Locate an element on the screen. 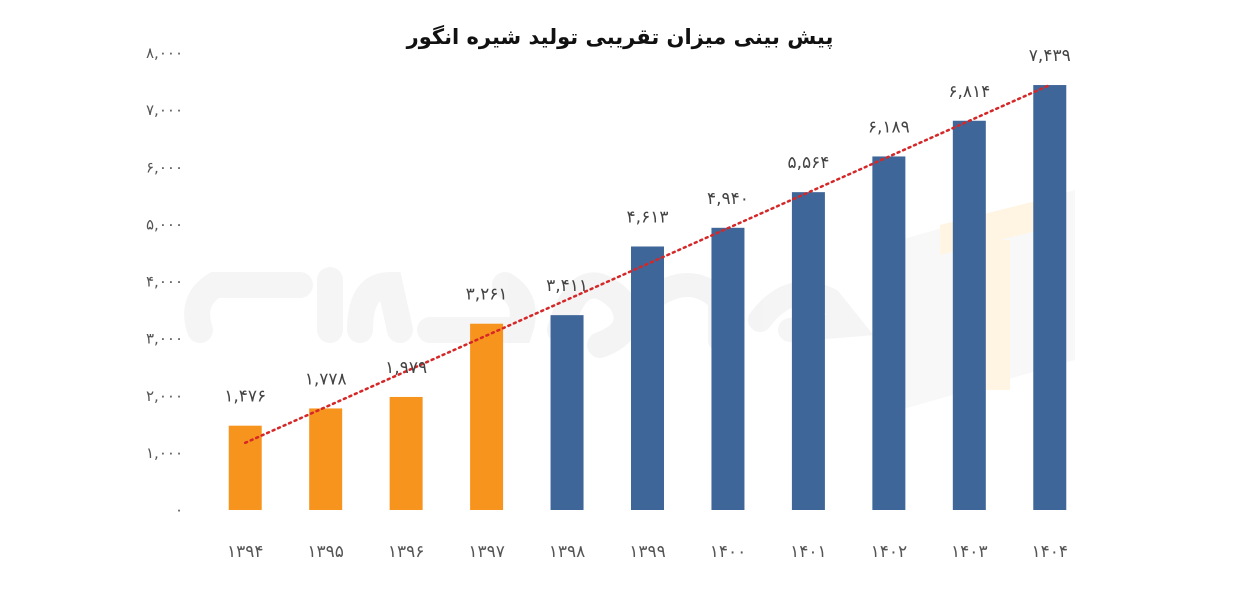 The height and width of the screenshot is (600, 1250). data-label: ۶,۸۱۴ is located at coordinates (969, 92).